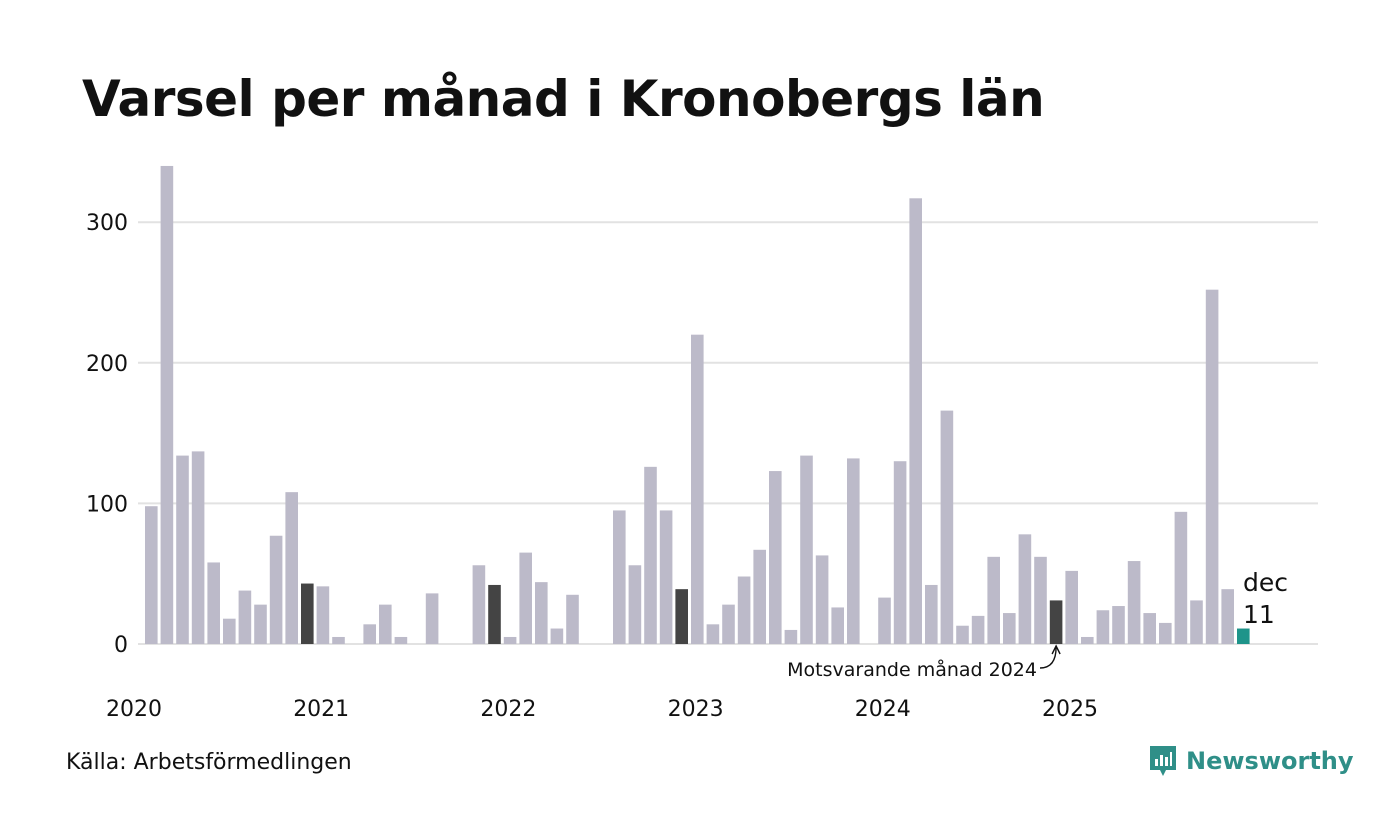  Describe the element at coordinates (121, 645) in the screenshot. I see `y-tick-label: 0` at that location.